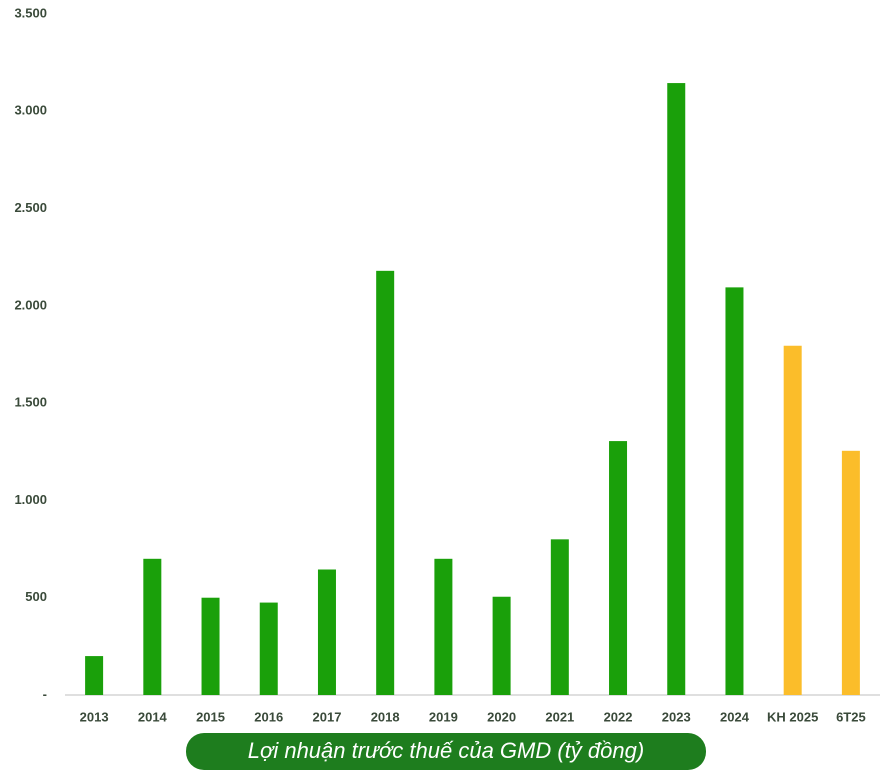 The image size is (896, 780). Describe the element at coordinates (210, 716) in the screenshot. I see `x-tick-label: 2015` at that location.